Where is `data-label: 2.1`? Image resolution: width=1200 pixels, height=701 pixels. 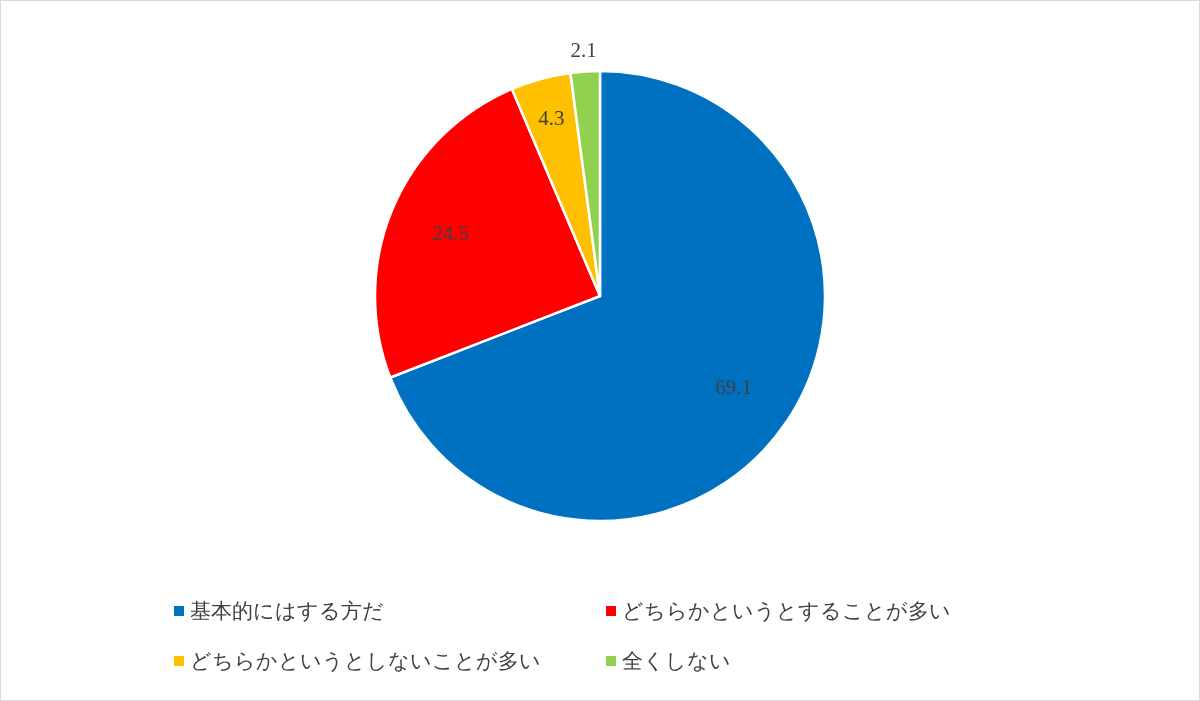 data-label: 2.1 is located at coordinates (583, 49).